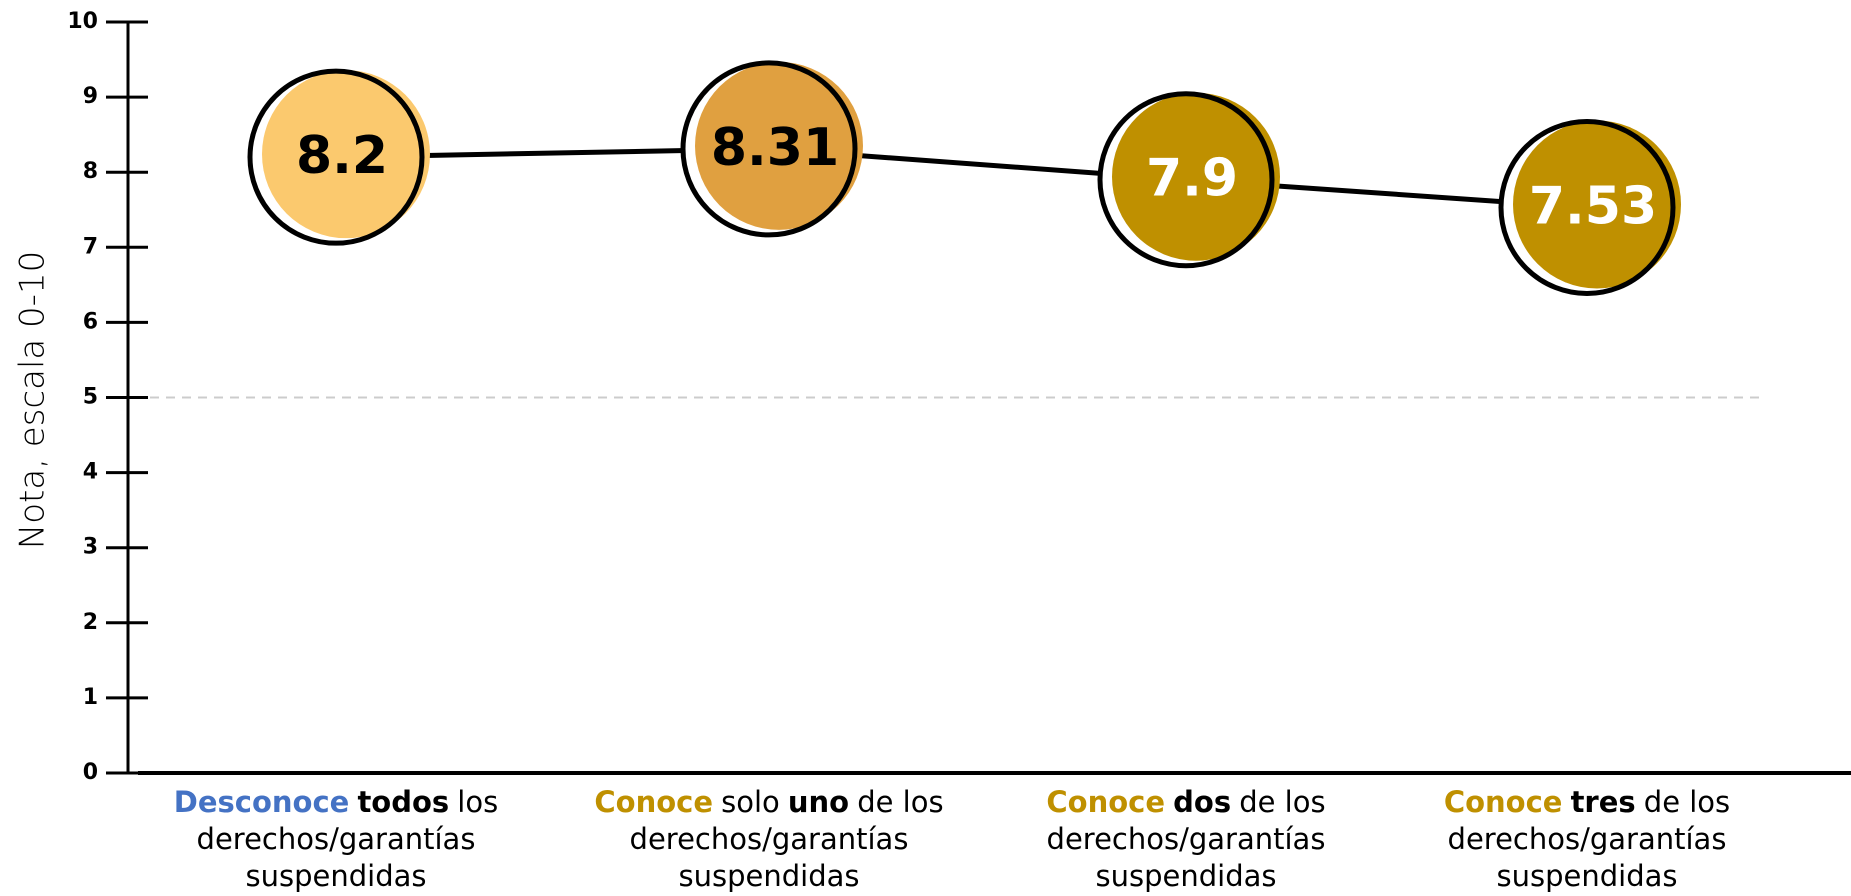 The image size is (1851, 896). I want to click on y-tick-label: 2, so click(90, 622).